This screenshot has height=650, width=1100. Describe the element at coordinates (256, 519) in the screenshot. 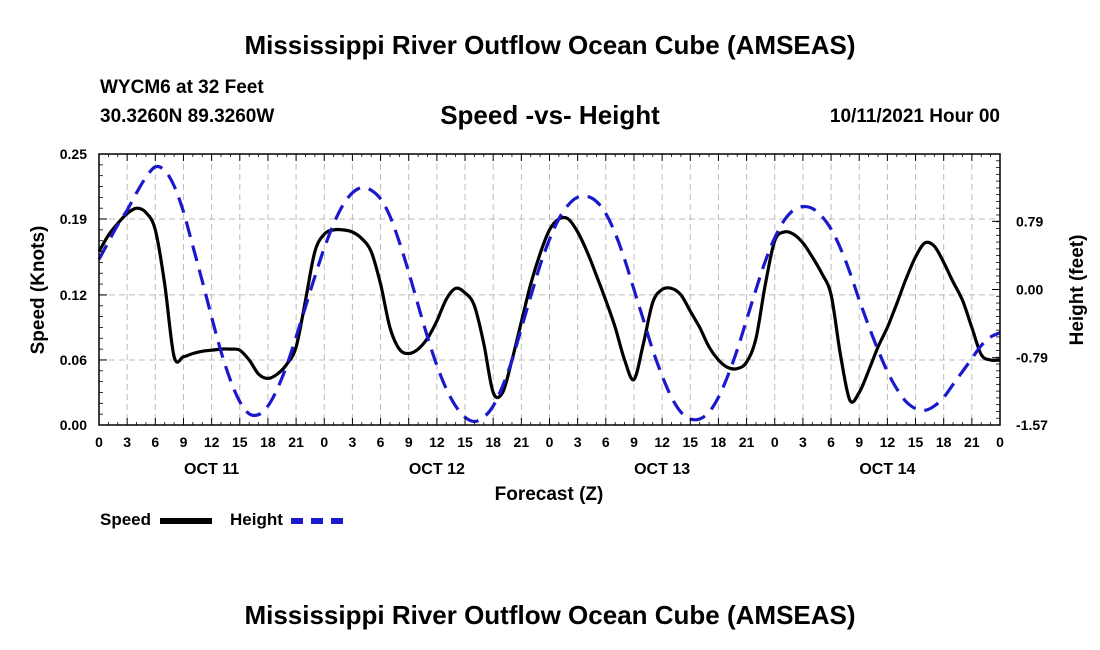

I see `legend-label-height: Height` at that location.